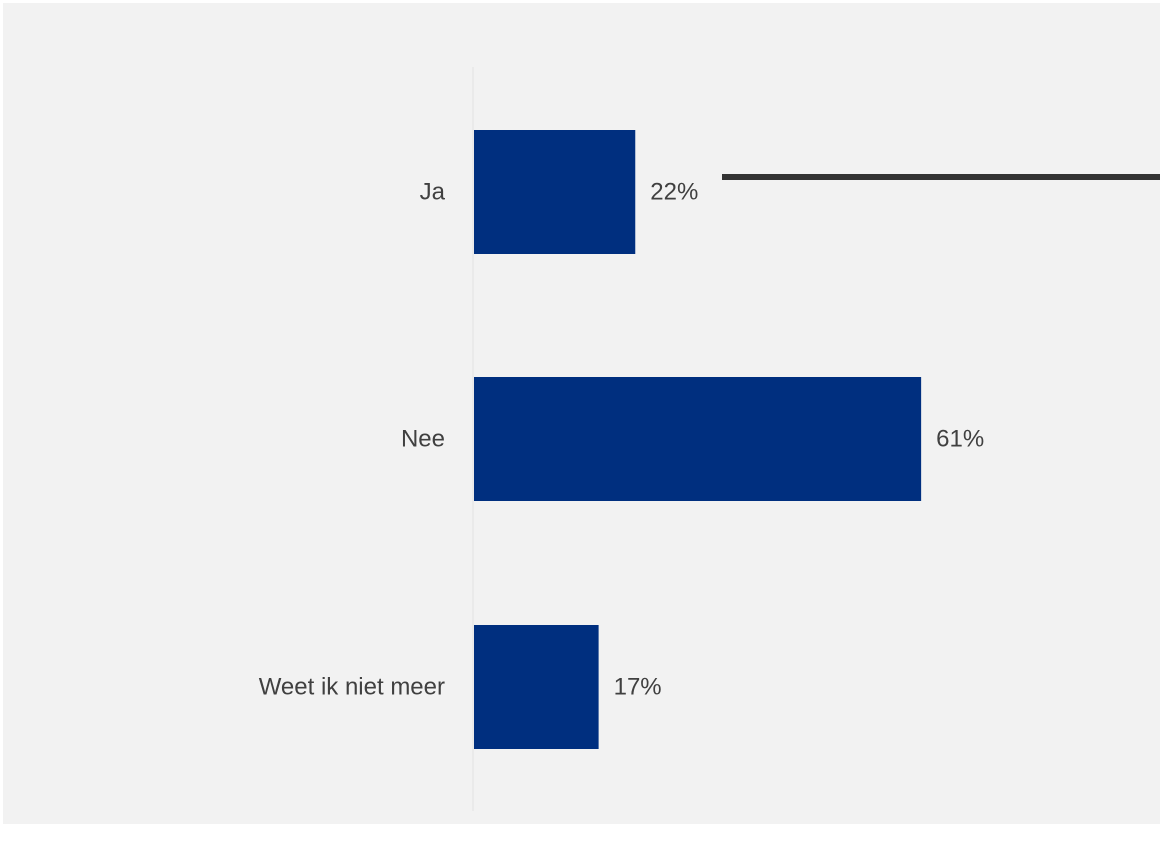 The height and width of the screenshot is (851, 1160). I want to click on bar-weet-ik-niet-meer, so click(536, 687).